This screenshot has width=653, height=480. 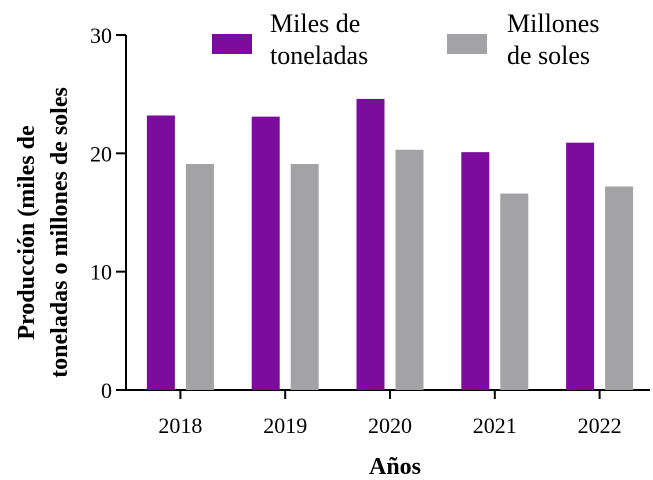 What do you see at coordinates (199, 276) in the screenshot?
I see `bar-soles-2018` at bounding box center [199, 276].